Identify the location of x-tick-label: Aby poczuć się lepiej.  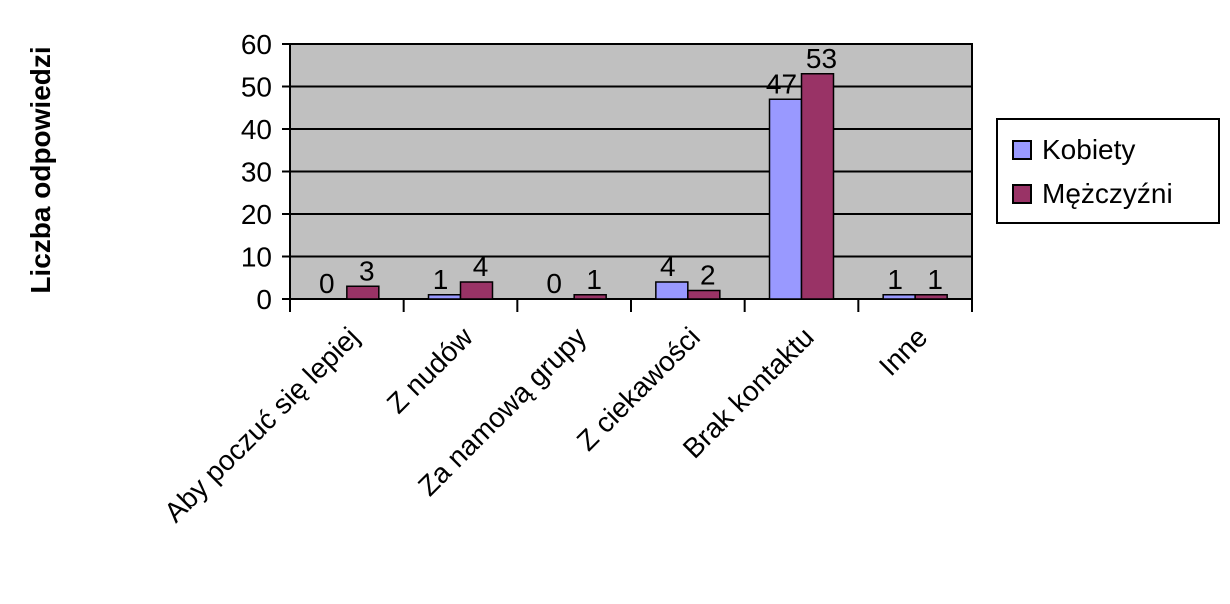
(261, 424).